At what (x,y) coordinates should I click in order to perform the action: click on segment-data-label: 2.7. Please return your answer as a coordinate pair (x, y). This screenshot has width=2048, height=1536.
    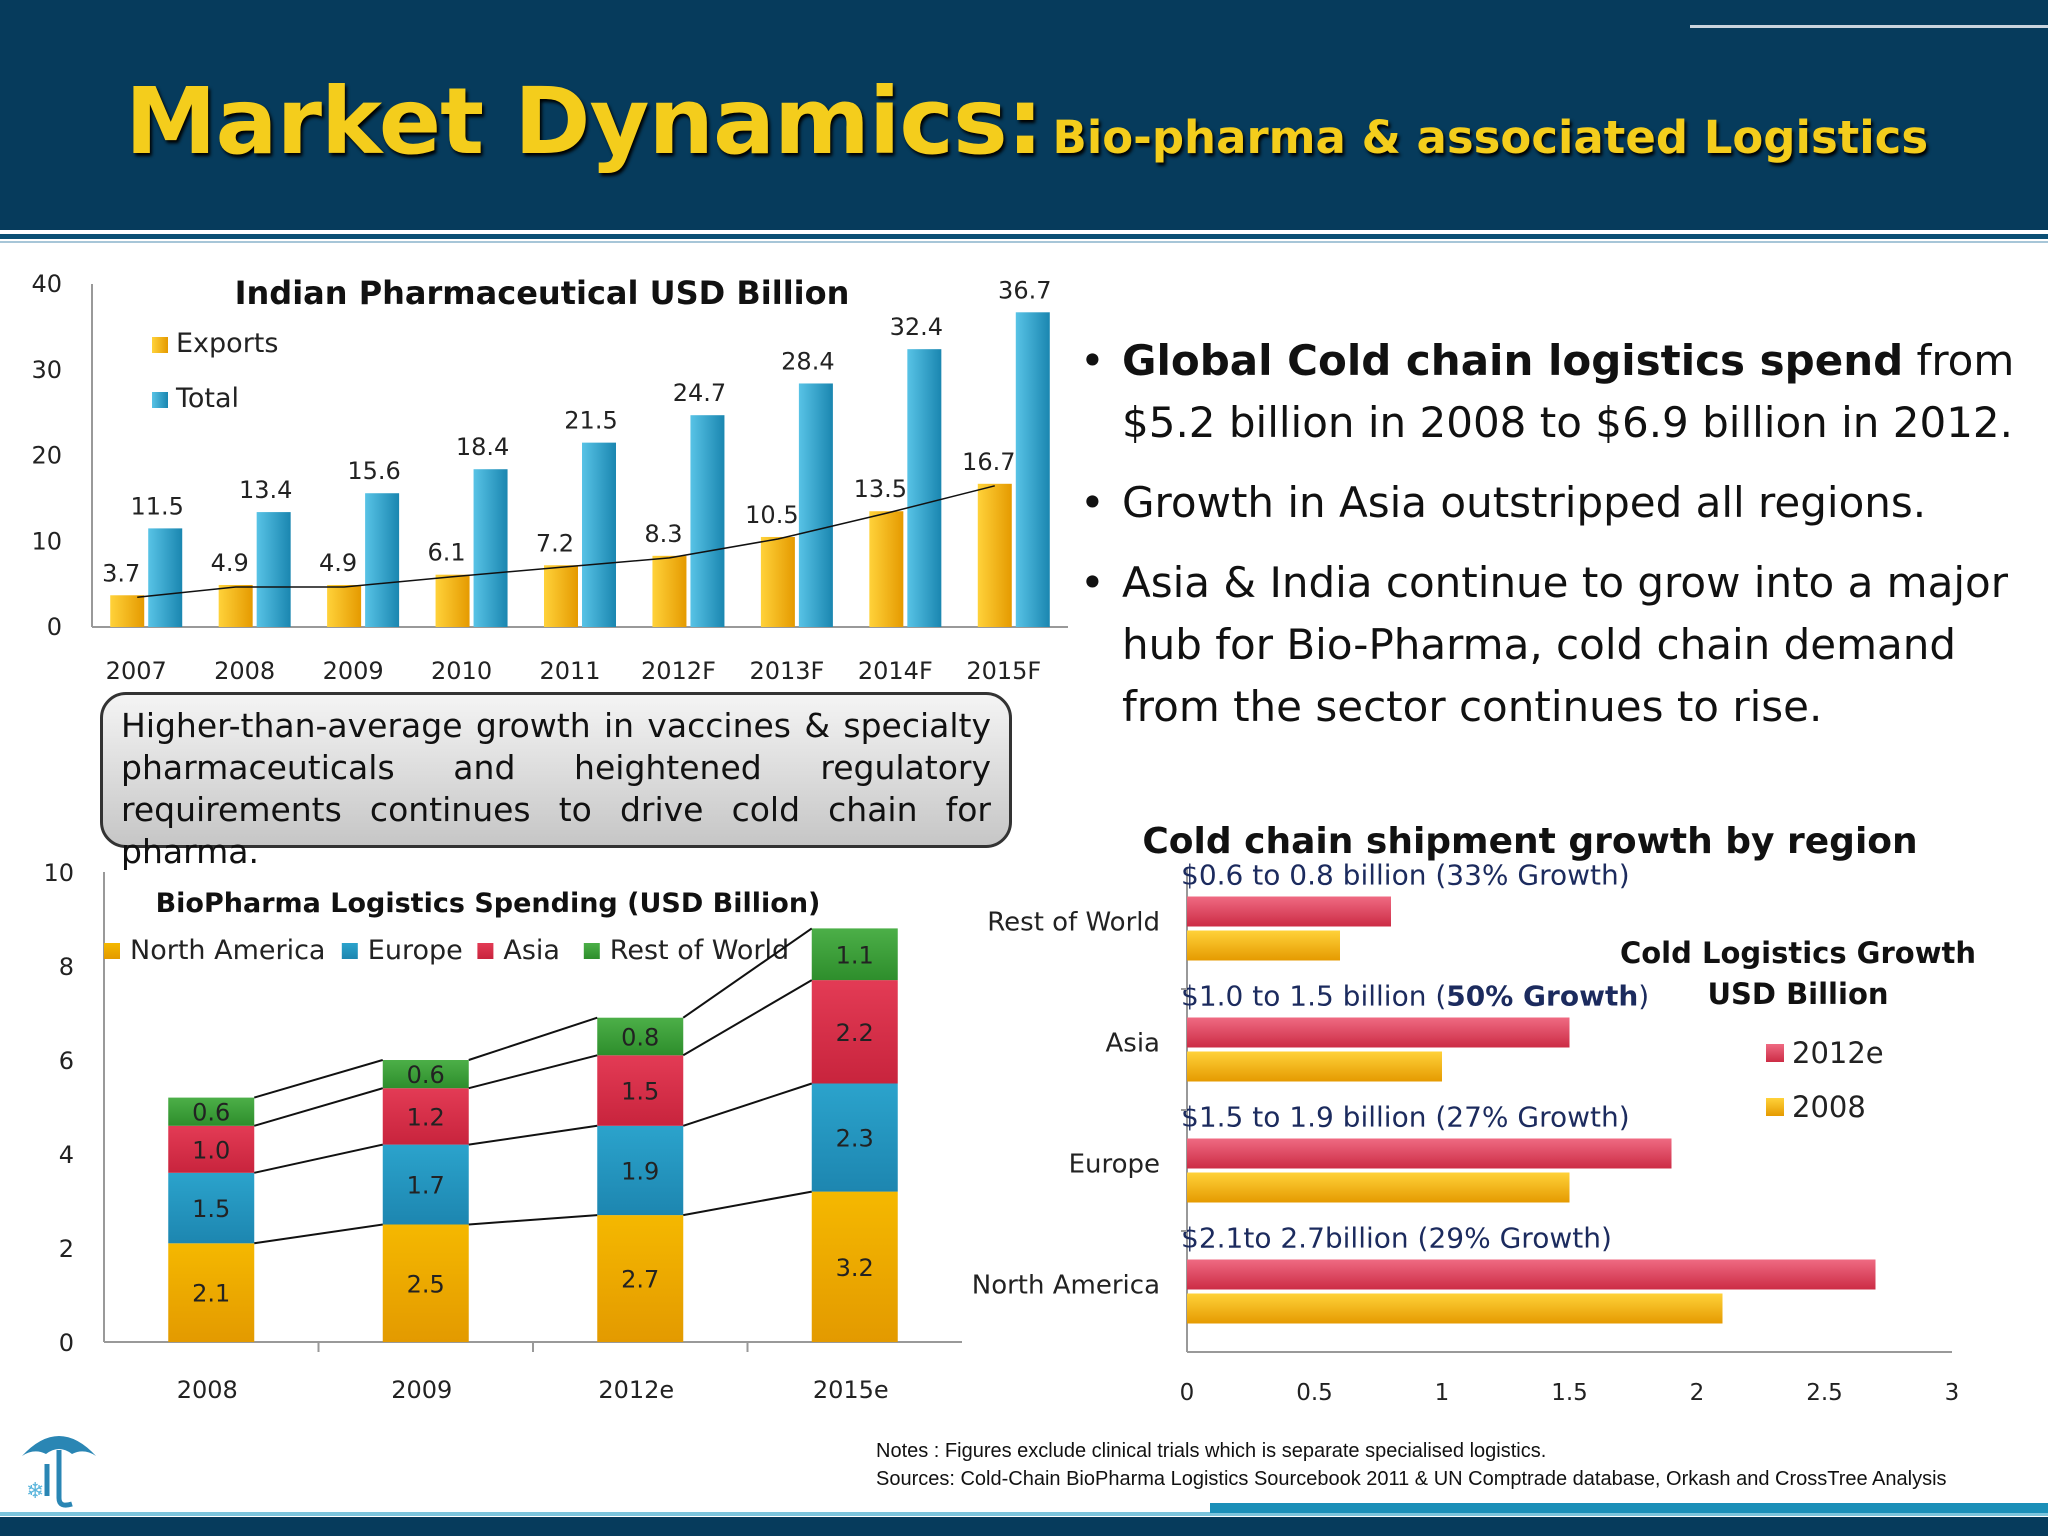
    Looking at the image, I should click on (640, 1280).